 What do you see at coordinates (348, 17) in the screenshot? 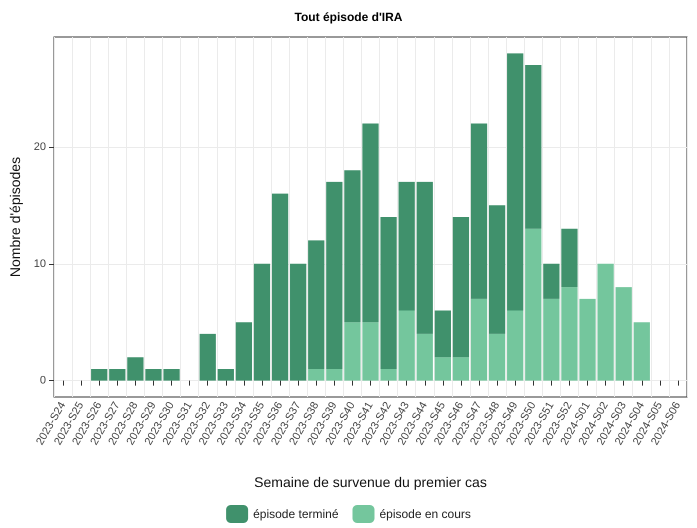
I see `chart-title: Tout épisode d'IRA` at bounding box center [348, 17].